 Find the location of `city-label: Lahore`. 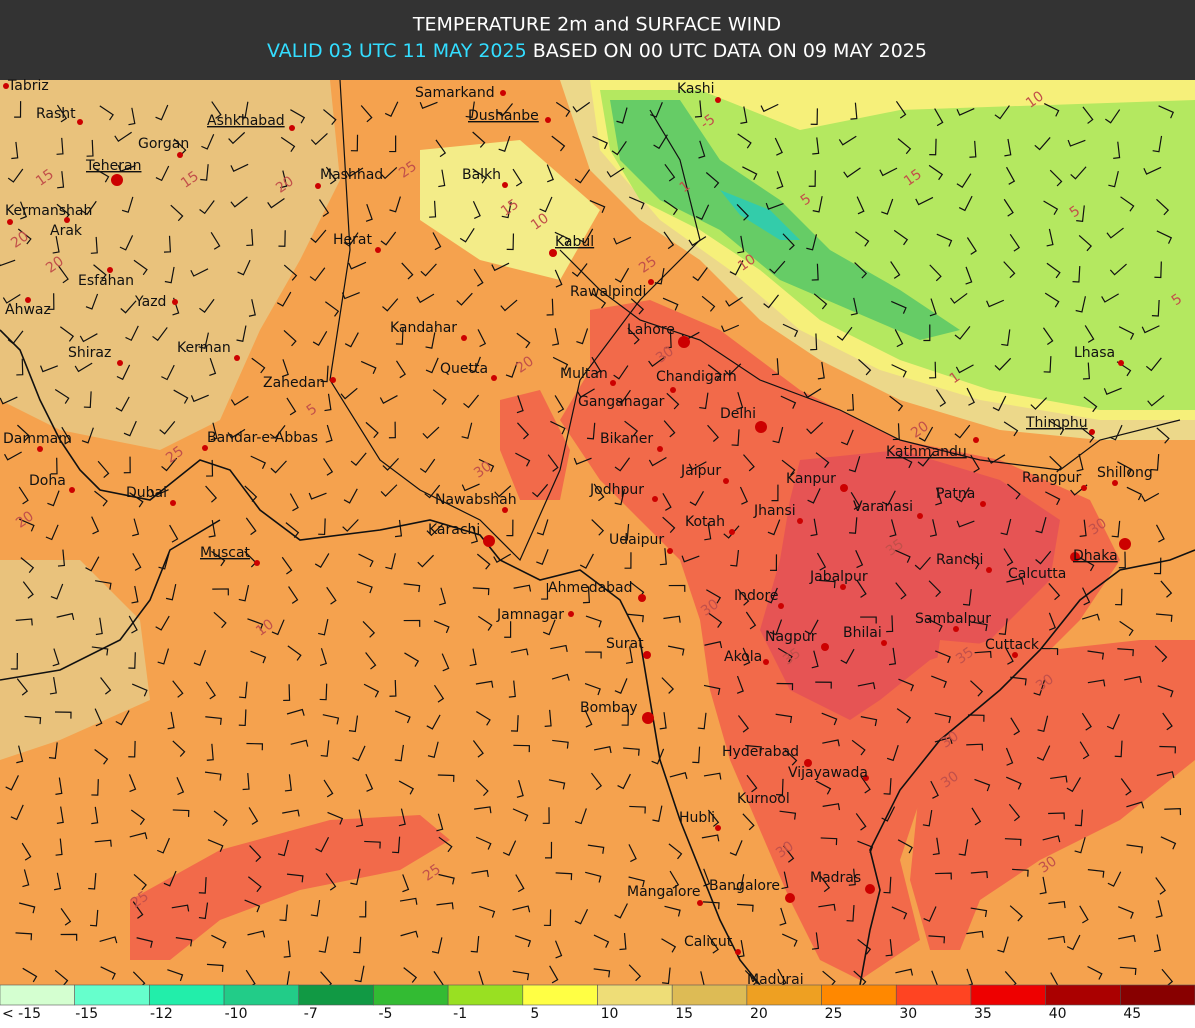

city-label: Lahore is located at coordinates (651, 330).